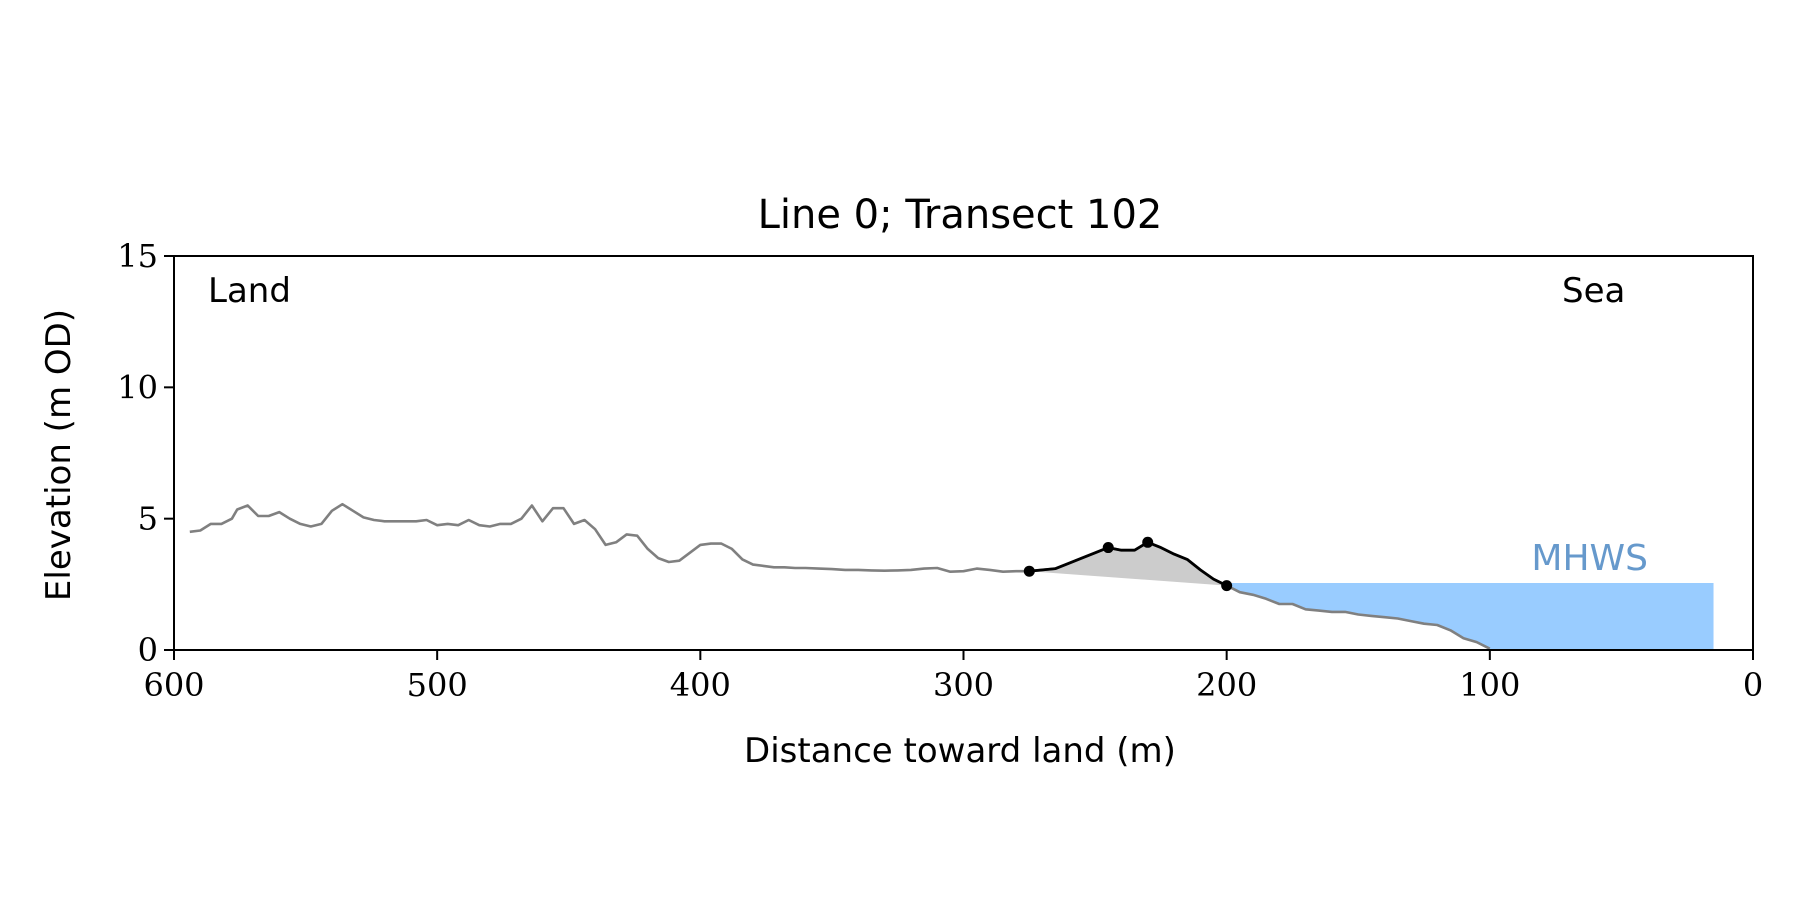 Image resolution: width=1800 pixels, height=900 pixels. I want to click on chart-title: Line 0; Transect 102, so click(960, 215).